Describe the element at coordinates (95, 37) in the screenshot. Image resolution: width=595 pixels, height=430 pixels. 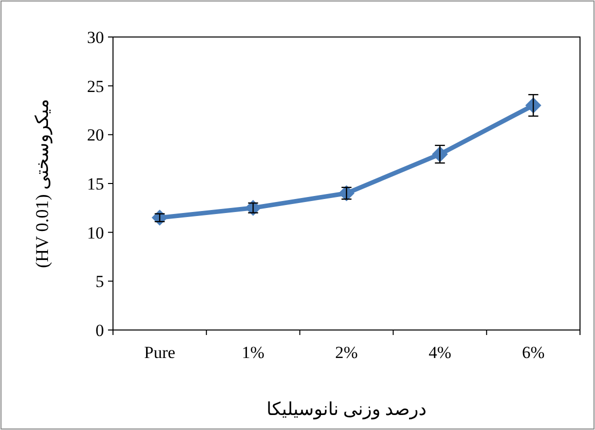
I see `y-tick-label: 30` at that location.